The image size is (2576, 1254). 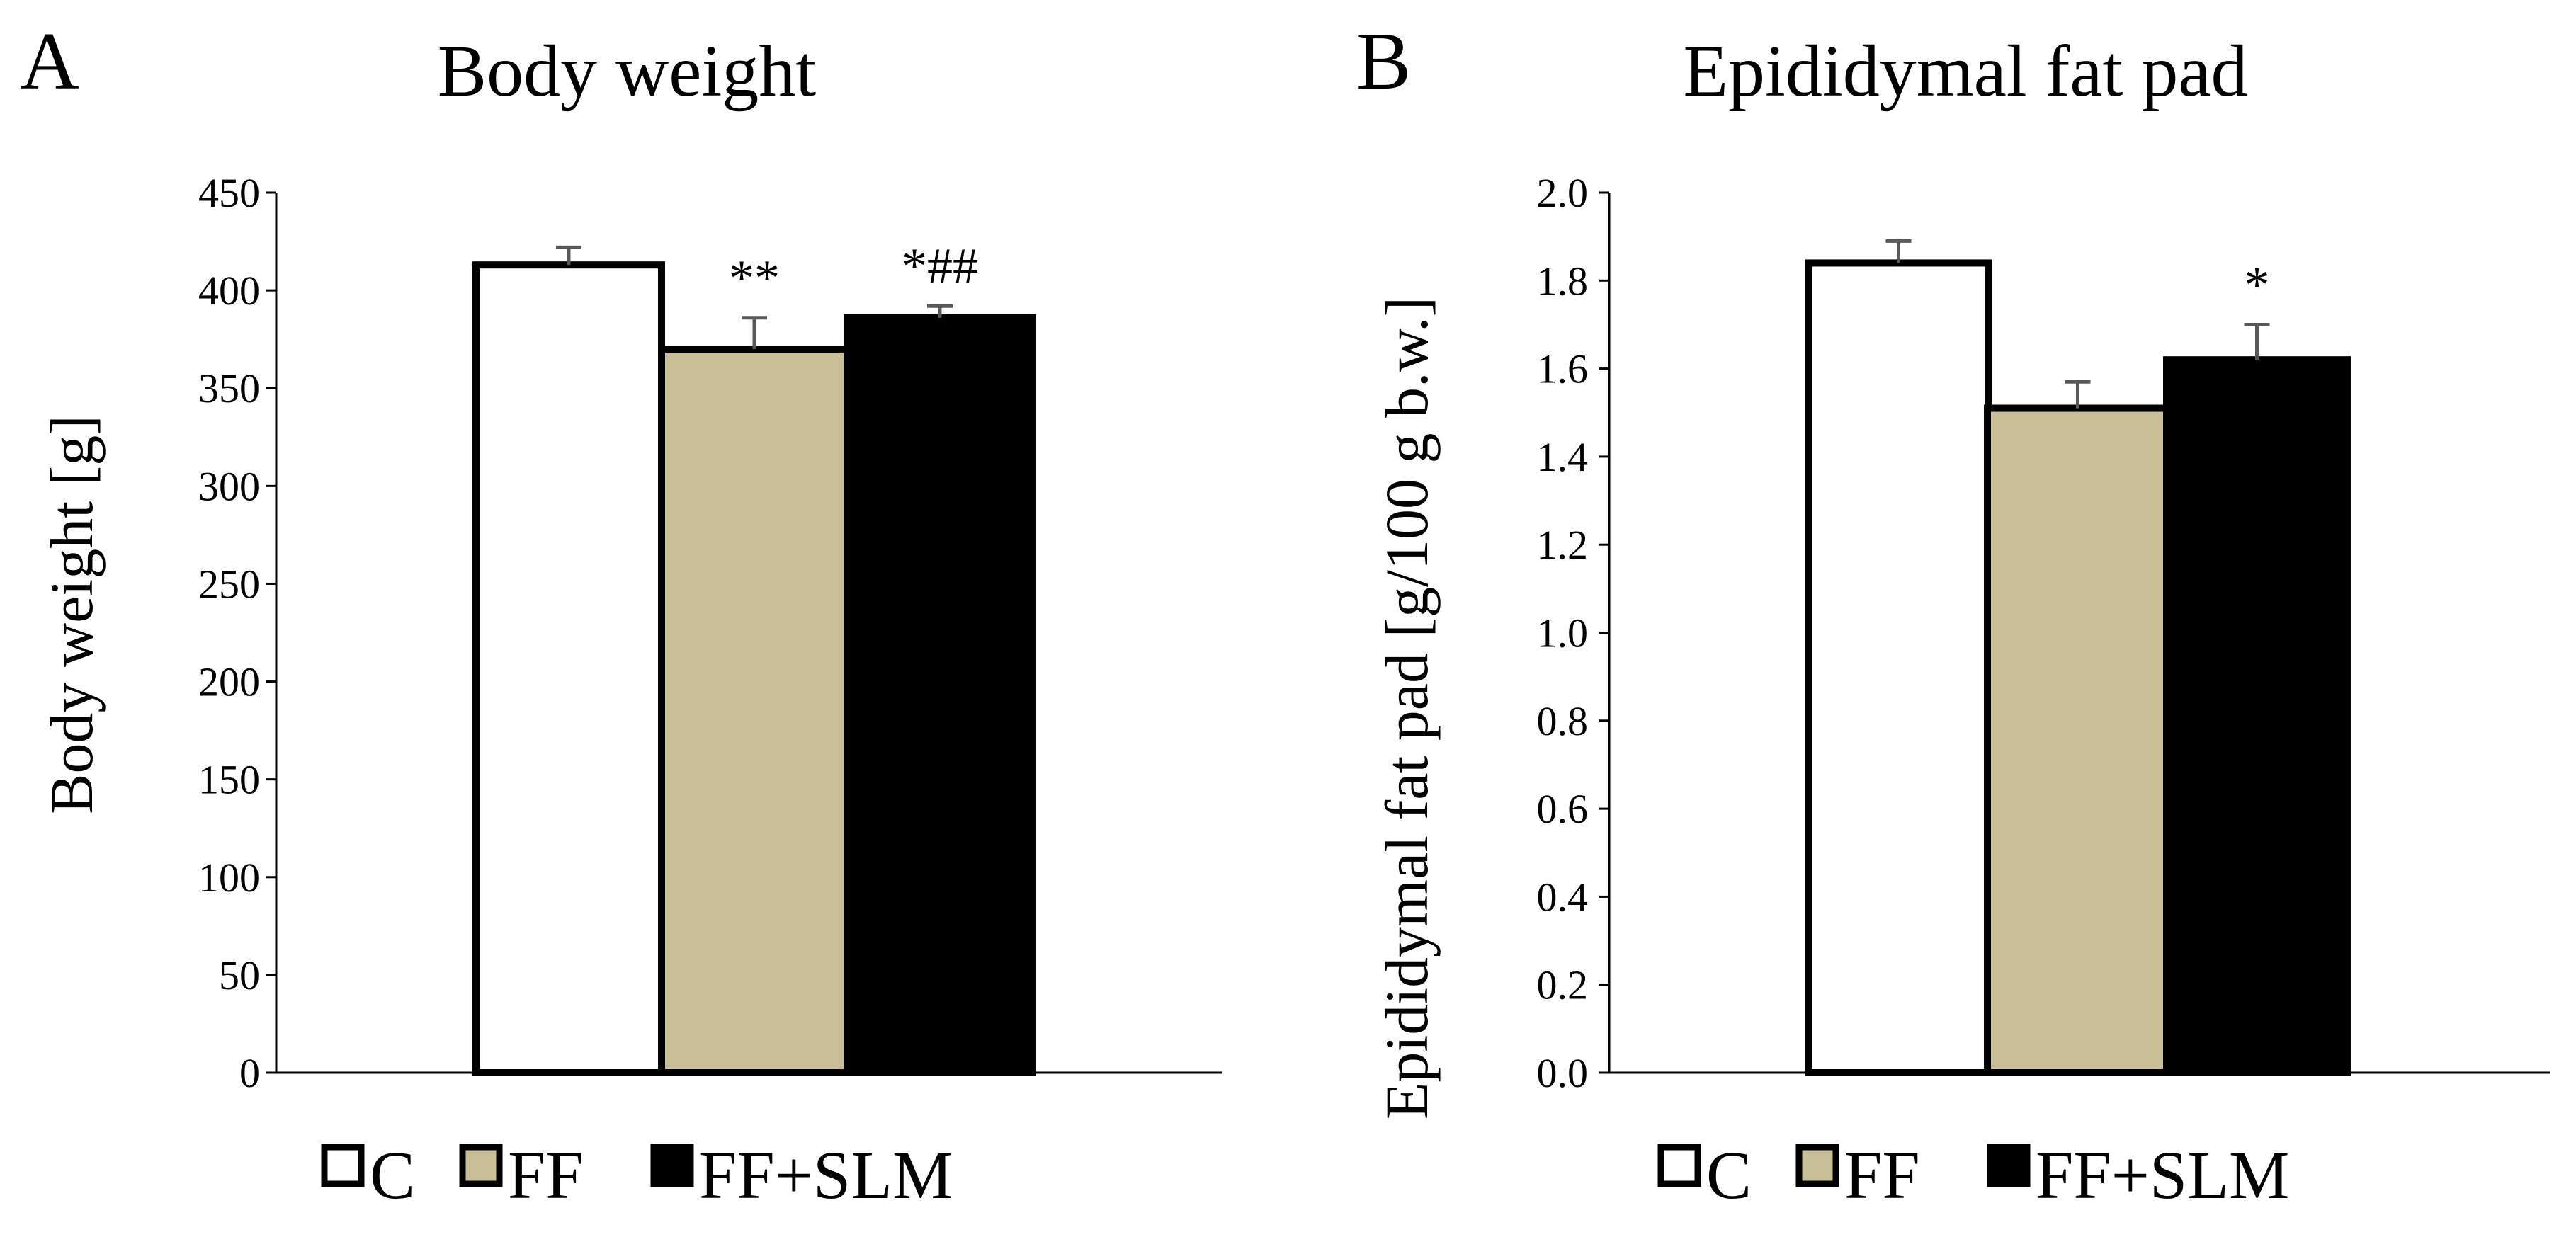 I want to click on y-tick-label: 0.2, so click(x=1563, y=985).